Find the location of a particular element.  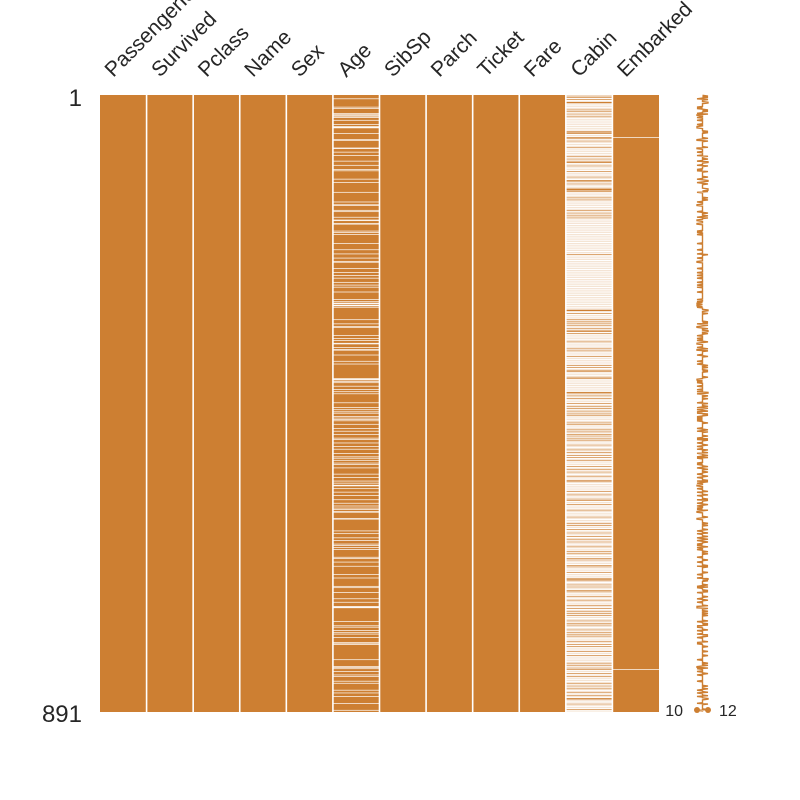

matrix-column-sibsp is located at coordinates (403, 403).